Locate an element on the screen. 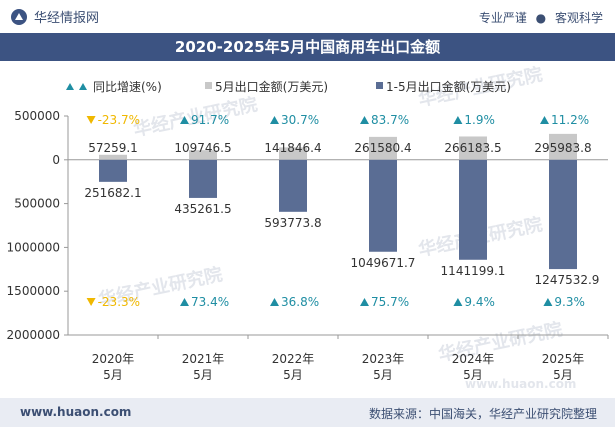 This screenshot has height=427, width=615. growth-may-label: 30.7% is located at coordinates (300, 120).